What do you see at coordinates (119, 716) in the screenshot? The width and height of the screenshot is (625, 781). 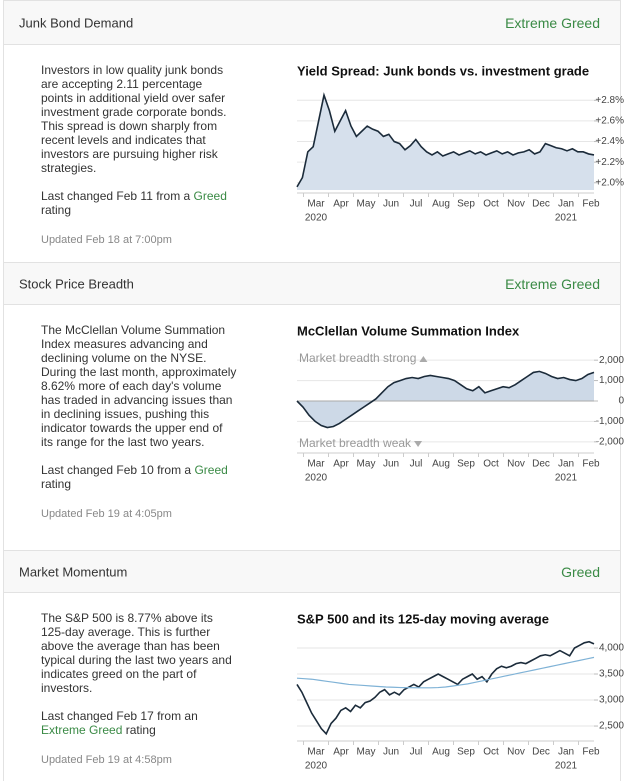 I see `last-changed-text: Last changed Feb 17 from an` at bounding box center [119, 716].